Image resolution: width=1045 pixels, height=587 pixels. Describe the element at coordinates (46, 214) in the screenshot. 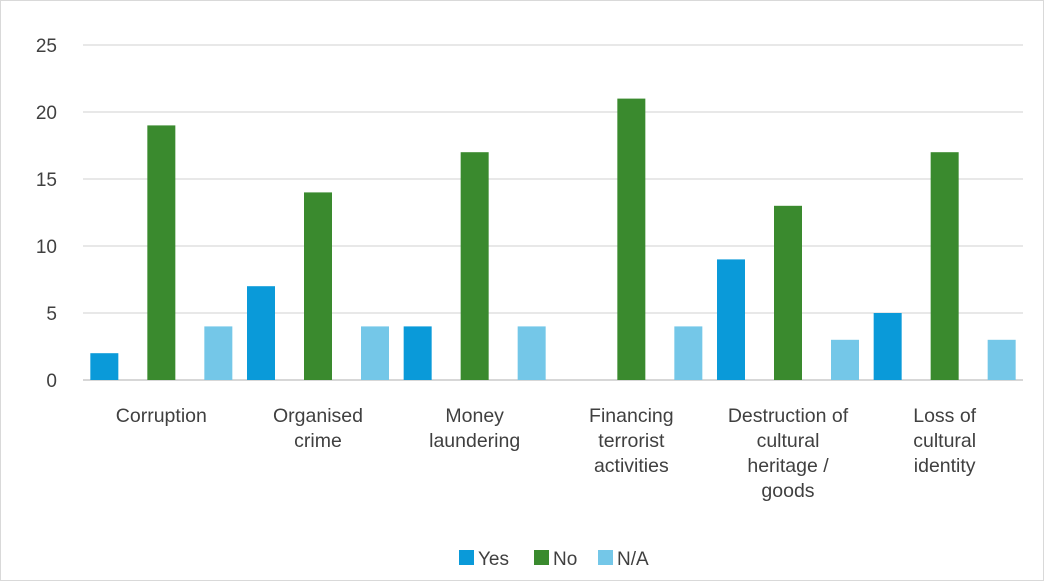

I see `y-axis-tick-labels: 0 5 10 15 20 25` at that location.